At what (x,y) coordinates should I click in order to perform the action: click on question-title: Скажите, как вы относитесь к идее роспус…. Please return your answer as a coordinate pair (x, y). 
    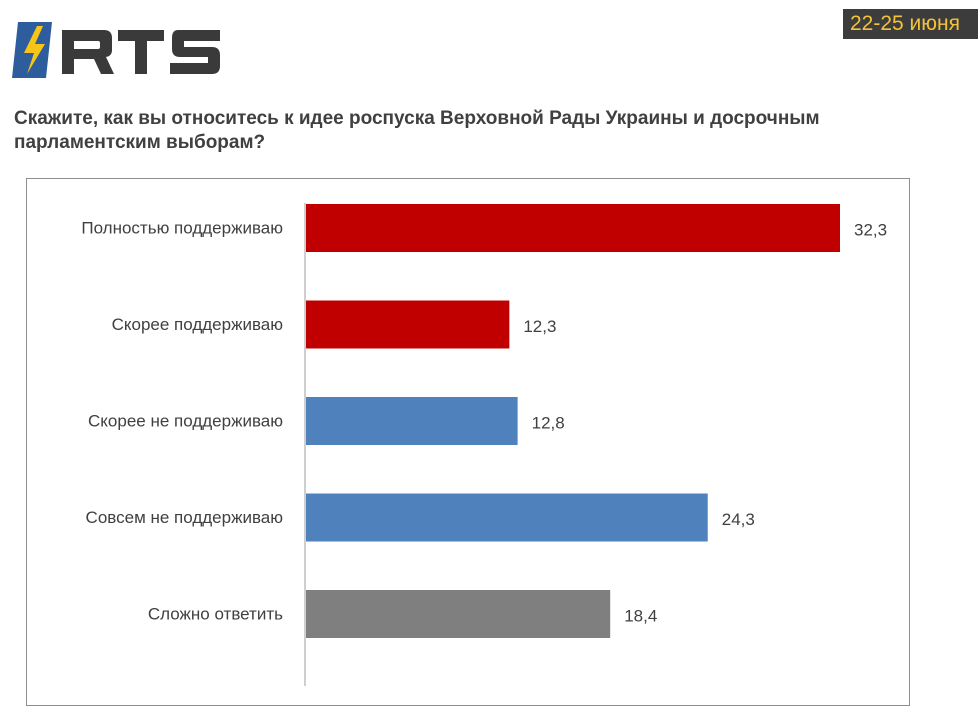
    Looking at the image, I should click on (417, 130).